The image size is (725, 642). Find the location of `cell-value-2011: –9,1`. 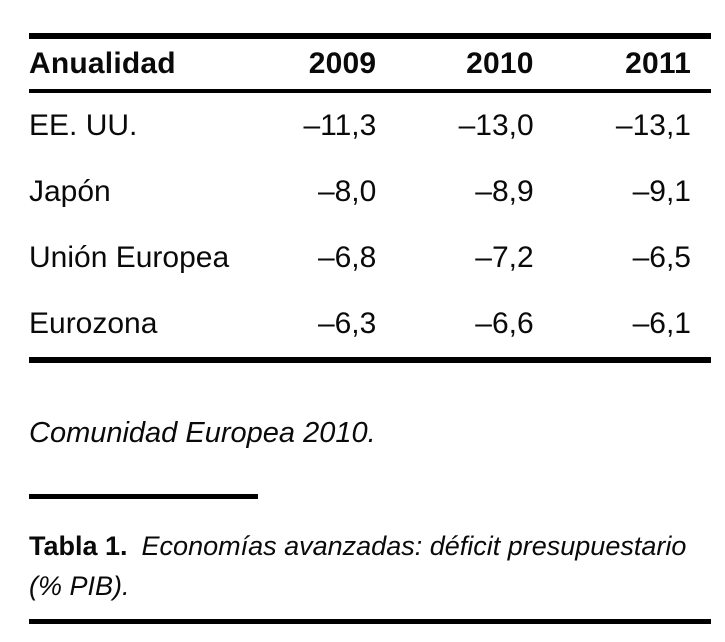

cell-value-2011: –9,1 is located at coordinates (661, 191).